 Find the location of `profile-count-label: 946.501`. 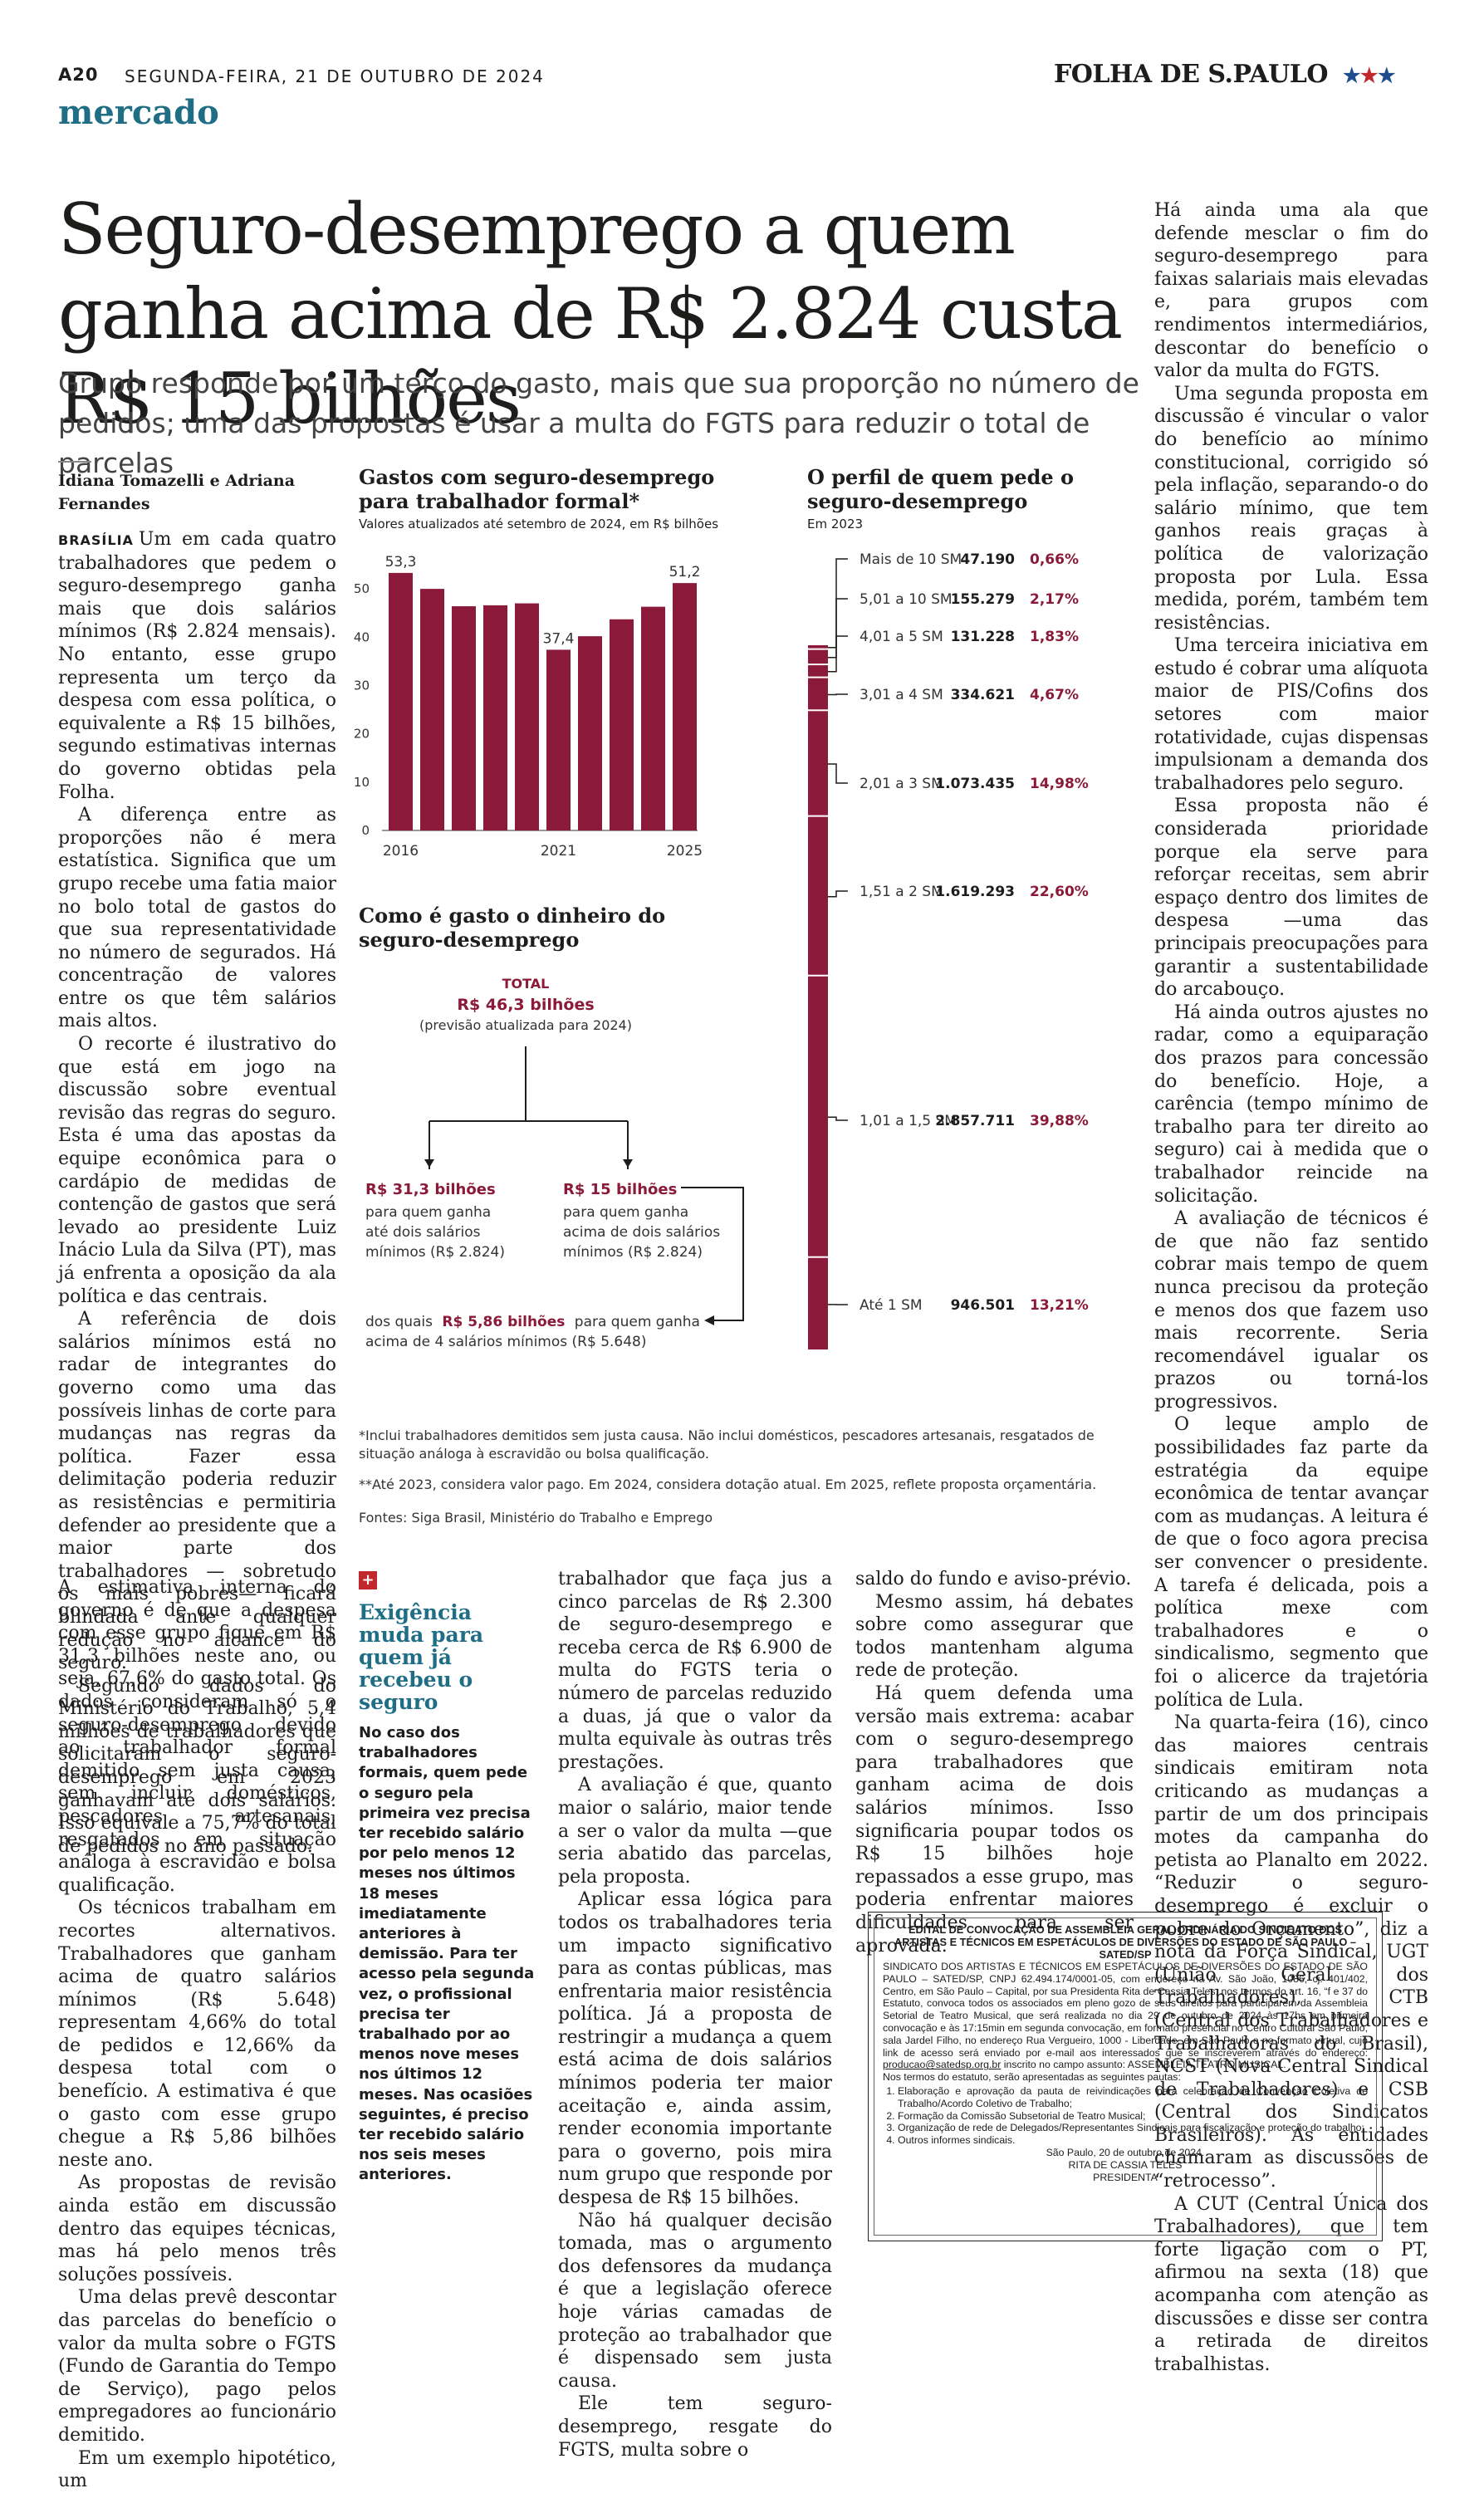

profile-count-label: 946.501 is located at coordinates (983, 1306).